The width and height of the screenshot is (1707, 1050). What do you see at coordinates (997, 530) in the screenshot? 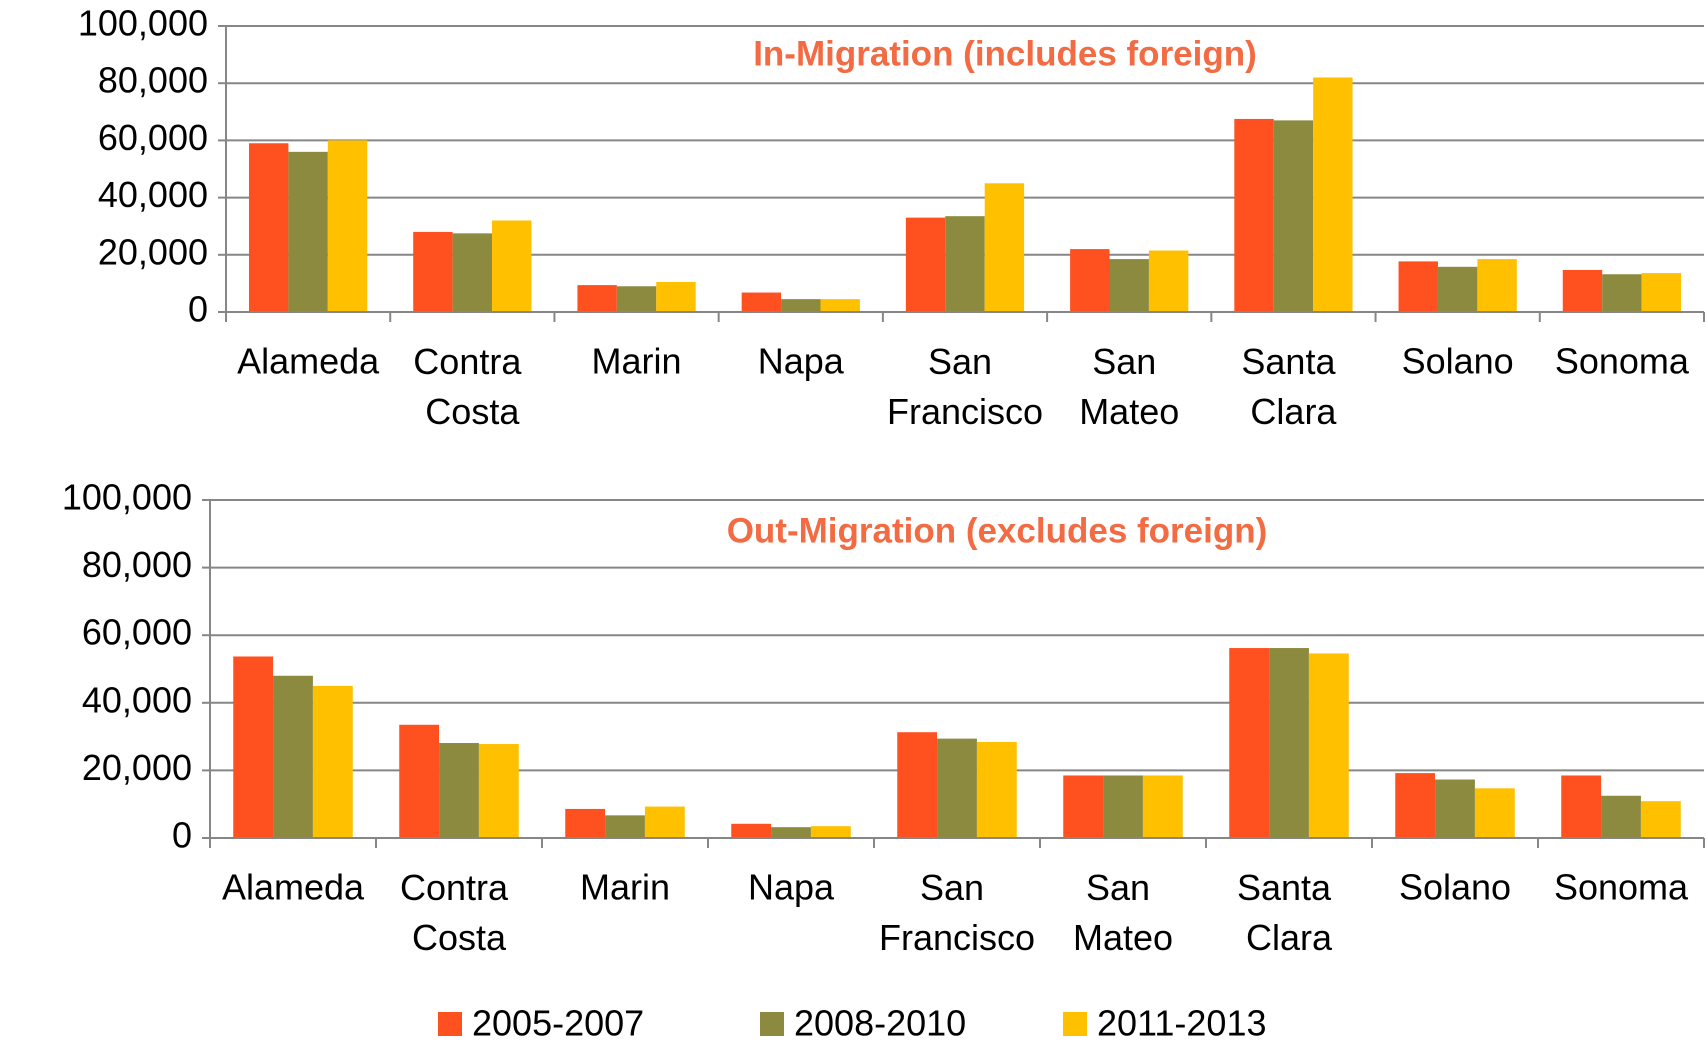
I see `chart-title: Out-Migration (excludes foreign)` at bounding box center [997, 530].